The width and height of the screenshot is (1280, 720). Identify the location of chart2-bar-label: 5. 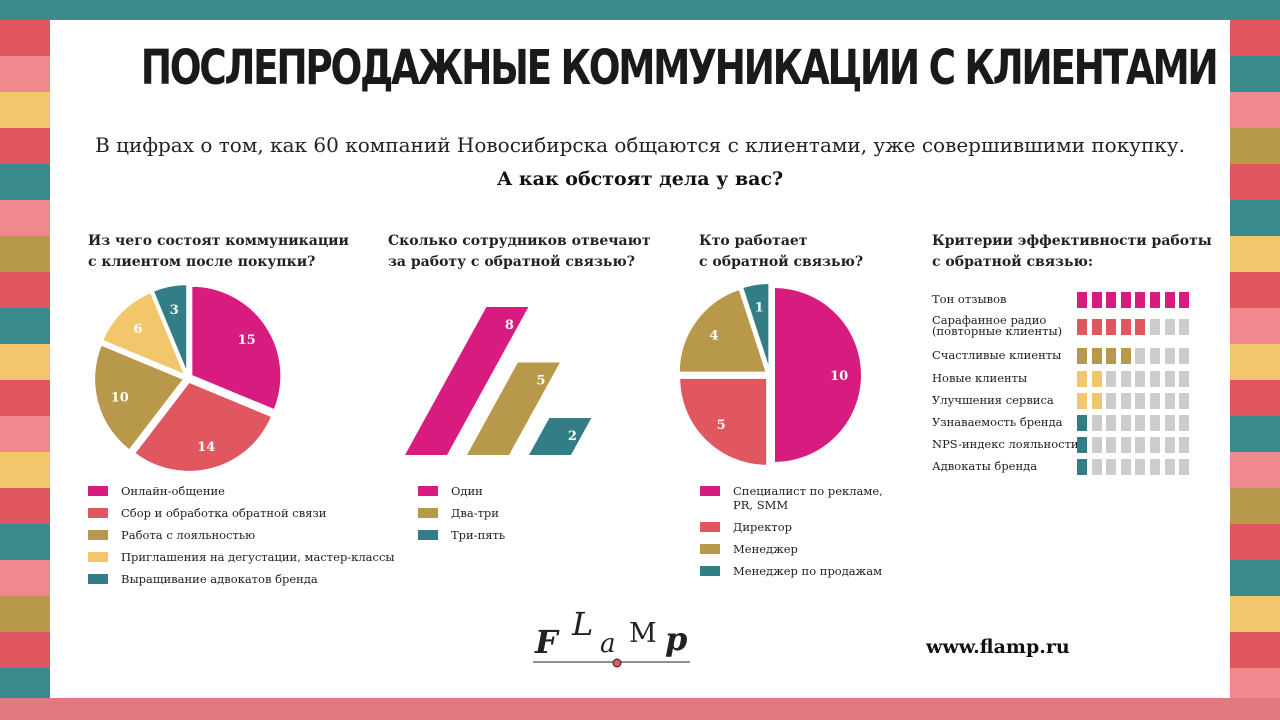
(540, 381).